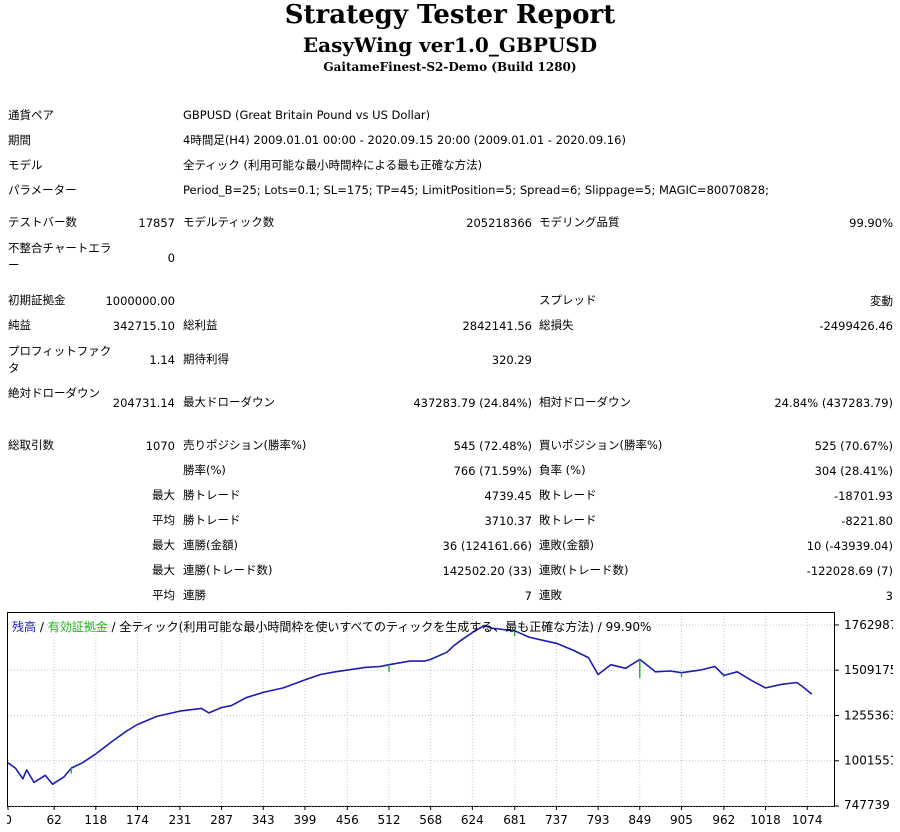 This screenshot has height=832, width=900. What do you see at coordinates (568, 495) in the screenshot?
I see `max-loss-trade-label: 敗トレード` at bounding box center [568, 495].